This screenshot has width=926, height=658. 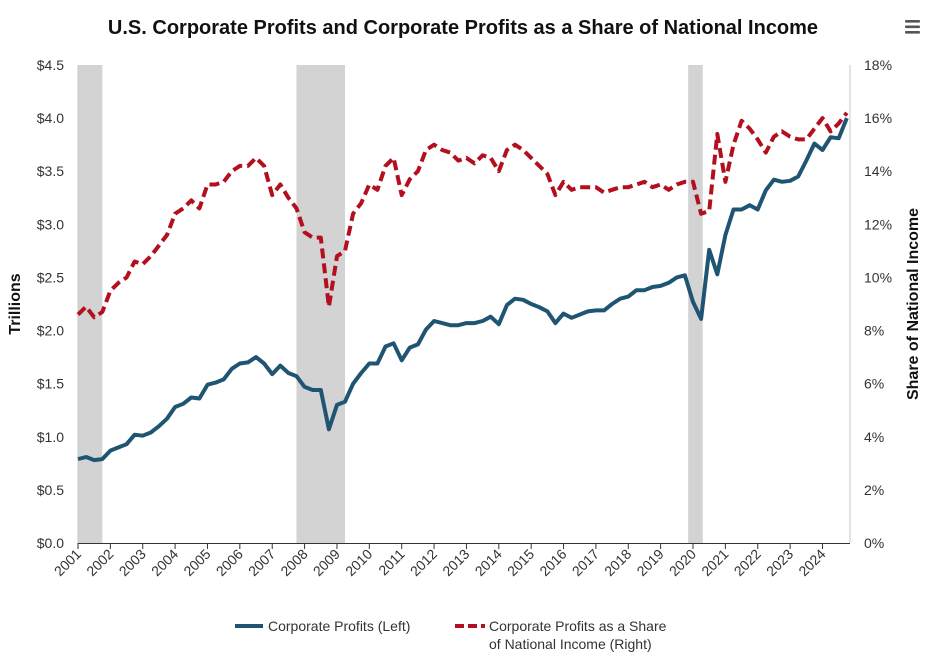 What do you see at coordinates (196, 562) in the screenshot?
I see `x-tick-label: 2005` at bounding box center [196, 562].